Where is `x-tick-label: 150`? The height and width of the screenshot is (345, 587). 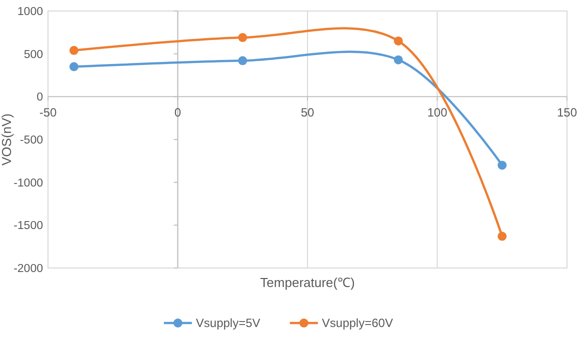 x-tick-label: 150 is located at coordinates (567, 113).